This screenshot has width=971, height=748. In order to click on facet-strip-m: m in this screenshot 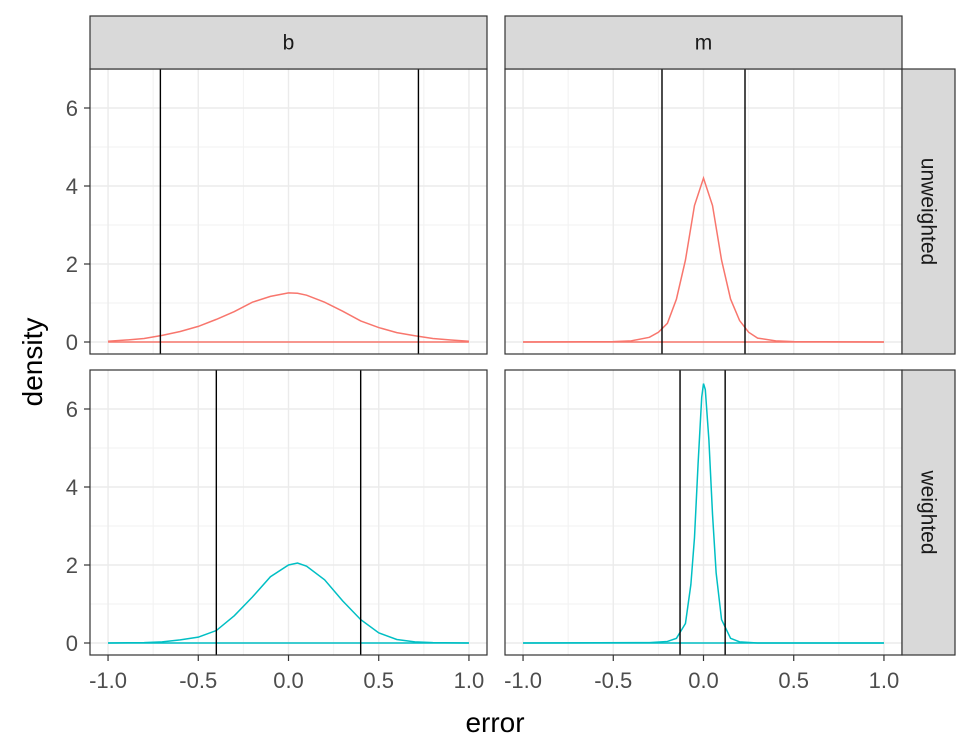, I will do `click(703, 42)`.